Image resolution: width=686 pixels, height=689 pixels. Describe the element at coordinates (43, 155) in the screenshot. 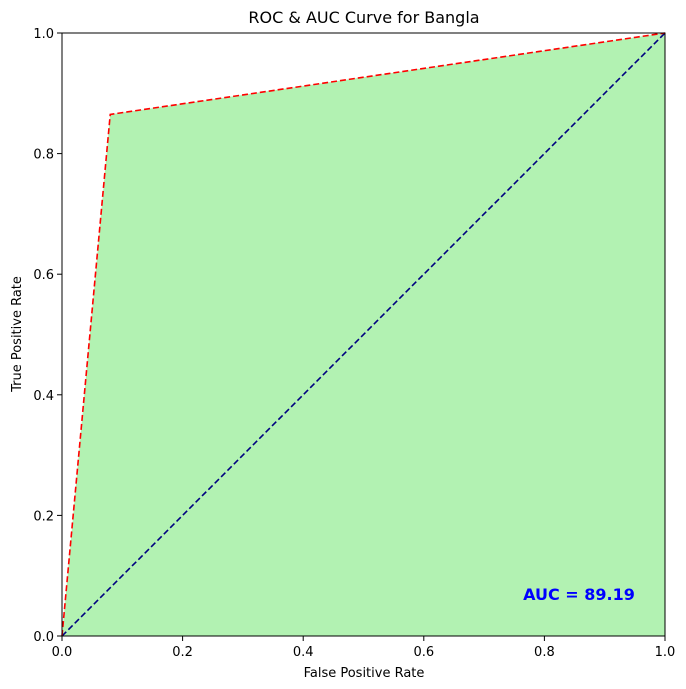

I see `y-tick-label: 0.8` at that location.